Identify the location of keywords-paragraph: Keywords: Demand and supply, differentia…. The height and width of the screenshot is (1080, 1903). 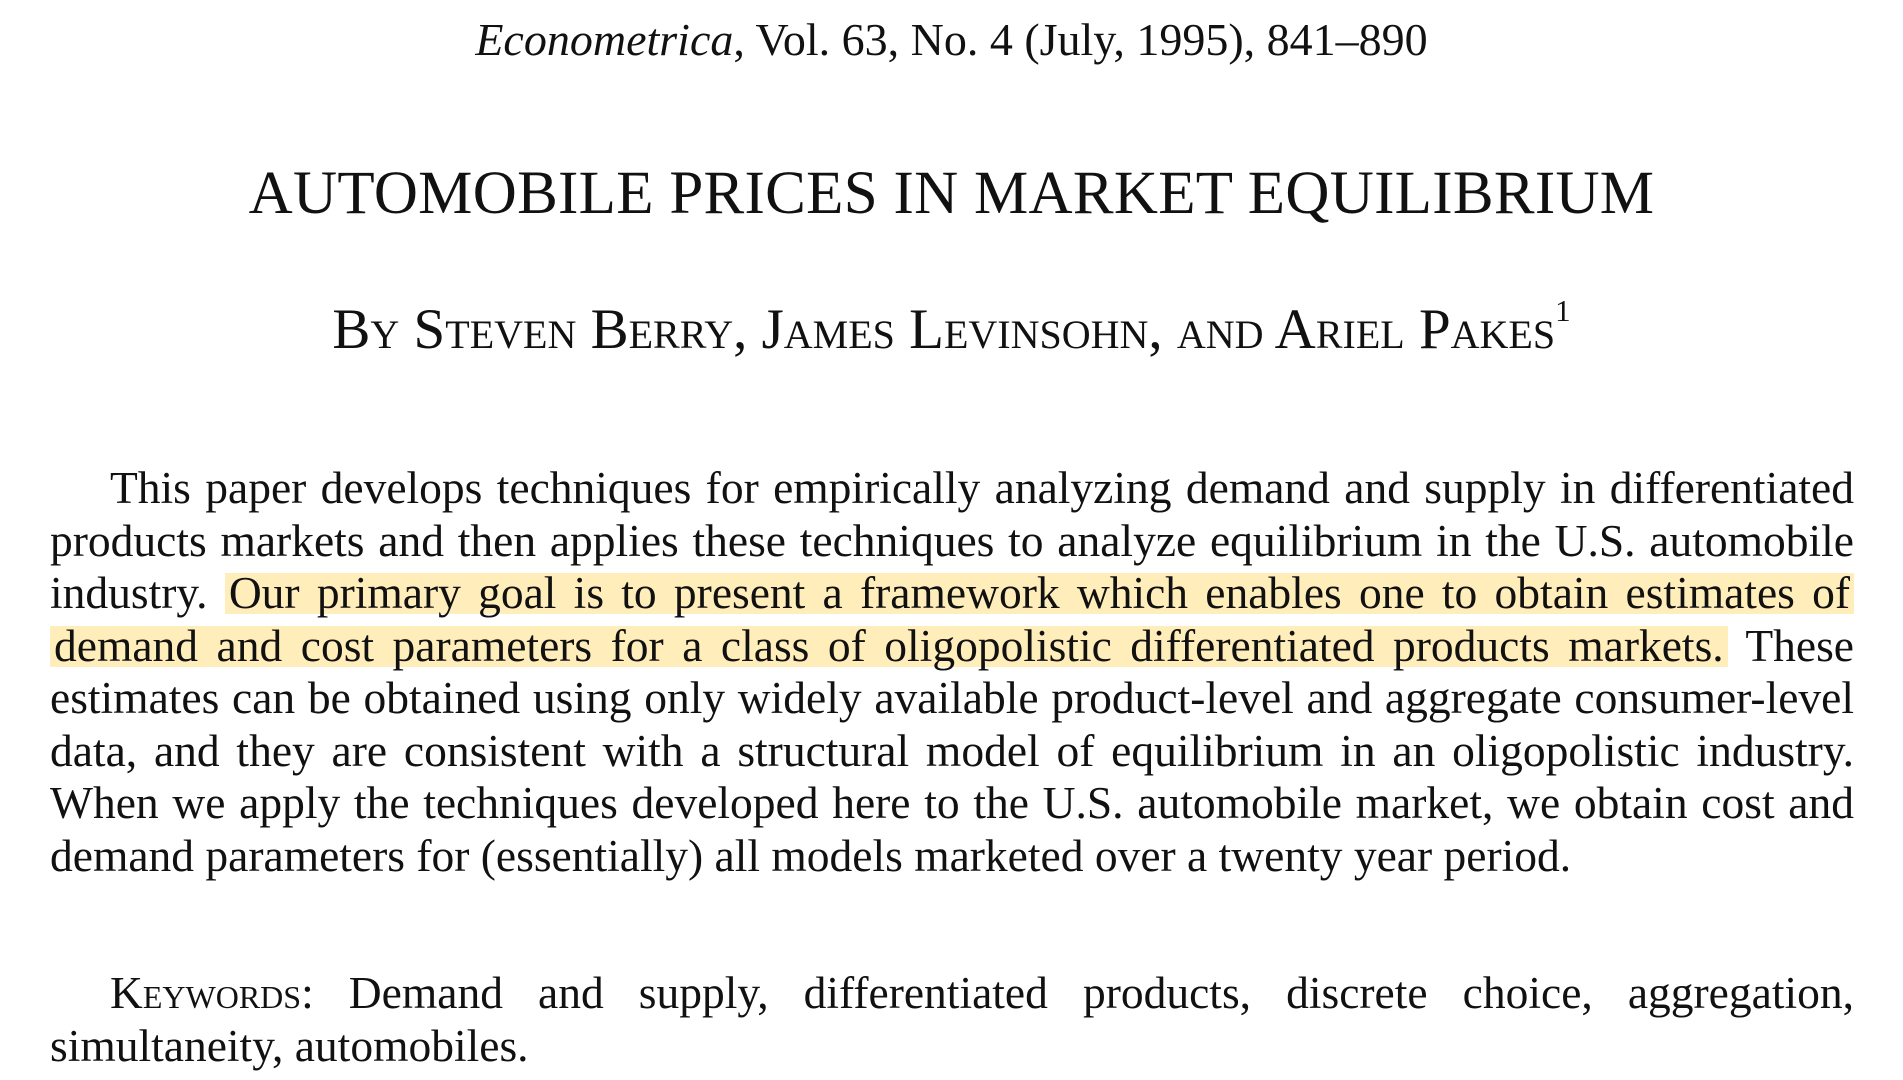
(952, 1019).